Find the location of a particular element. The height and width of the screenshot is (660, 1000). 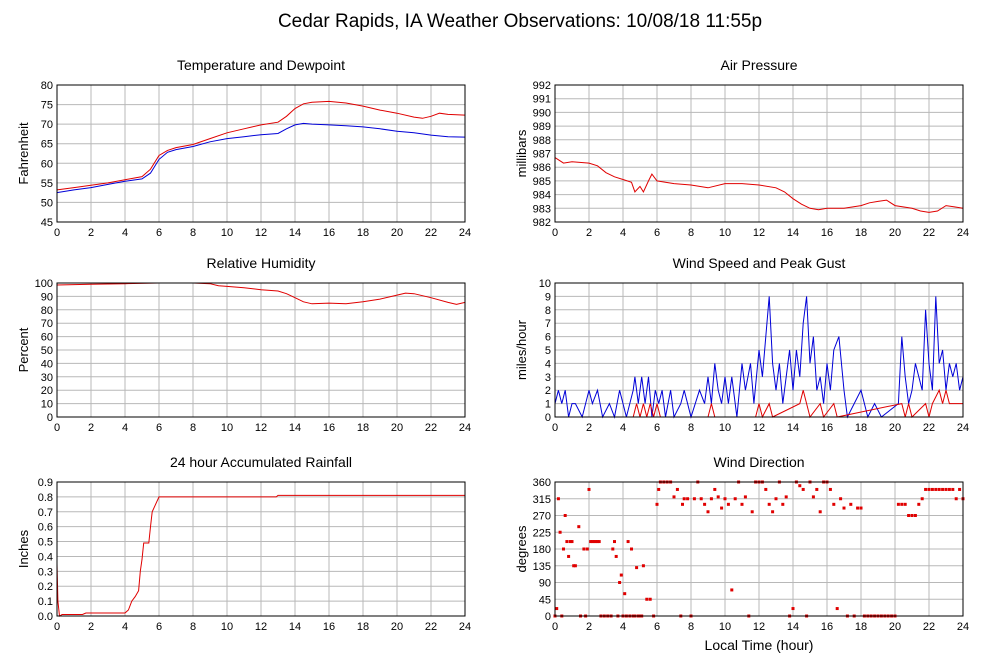

rain-ytick-label: 0.8 is located at coordinates (45, 498).